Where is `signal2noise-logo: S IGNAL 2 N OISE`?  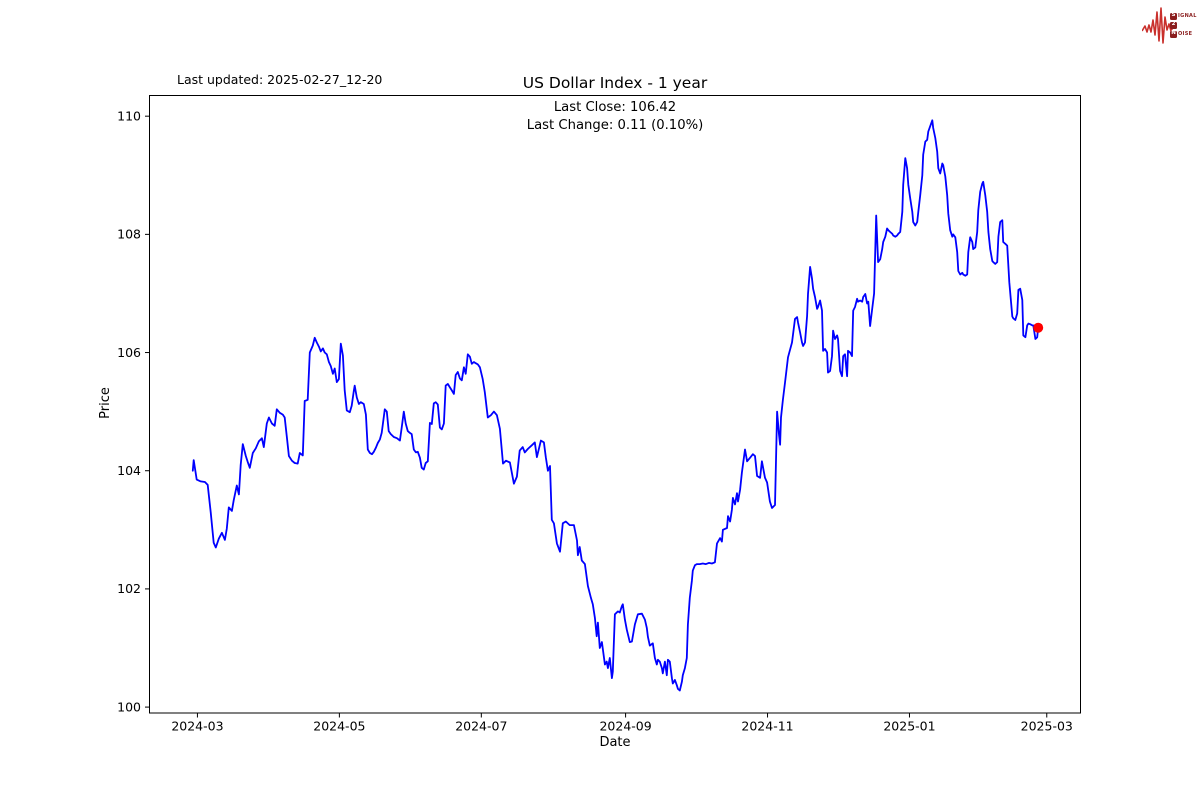
signal2noise-logo: S IGNAL 2 N OISE is located at coordinates (1170, 25).